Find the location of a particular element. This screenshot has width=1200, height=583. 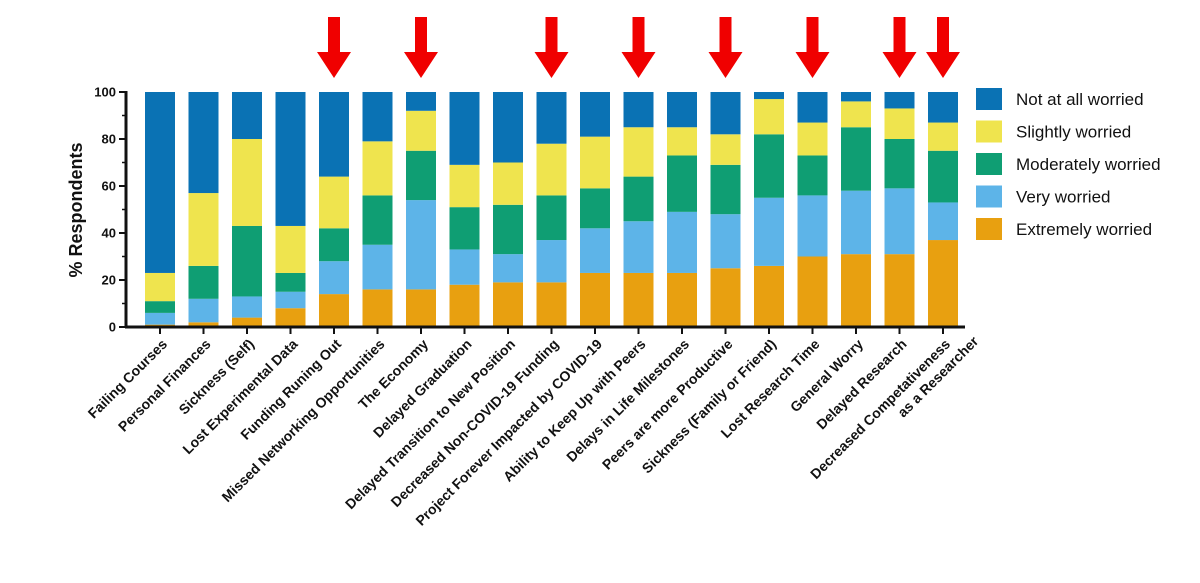

y-axis-title: % Respondents is located at coordinates (76, 209).